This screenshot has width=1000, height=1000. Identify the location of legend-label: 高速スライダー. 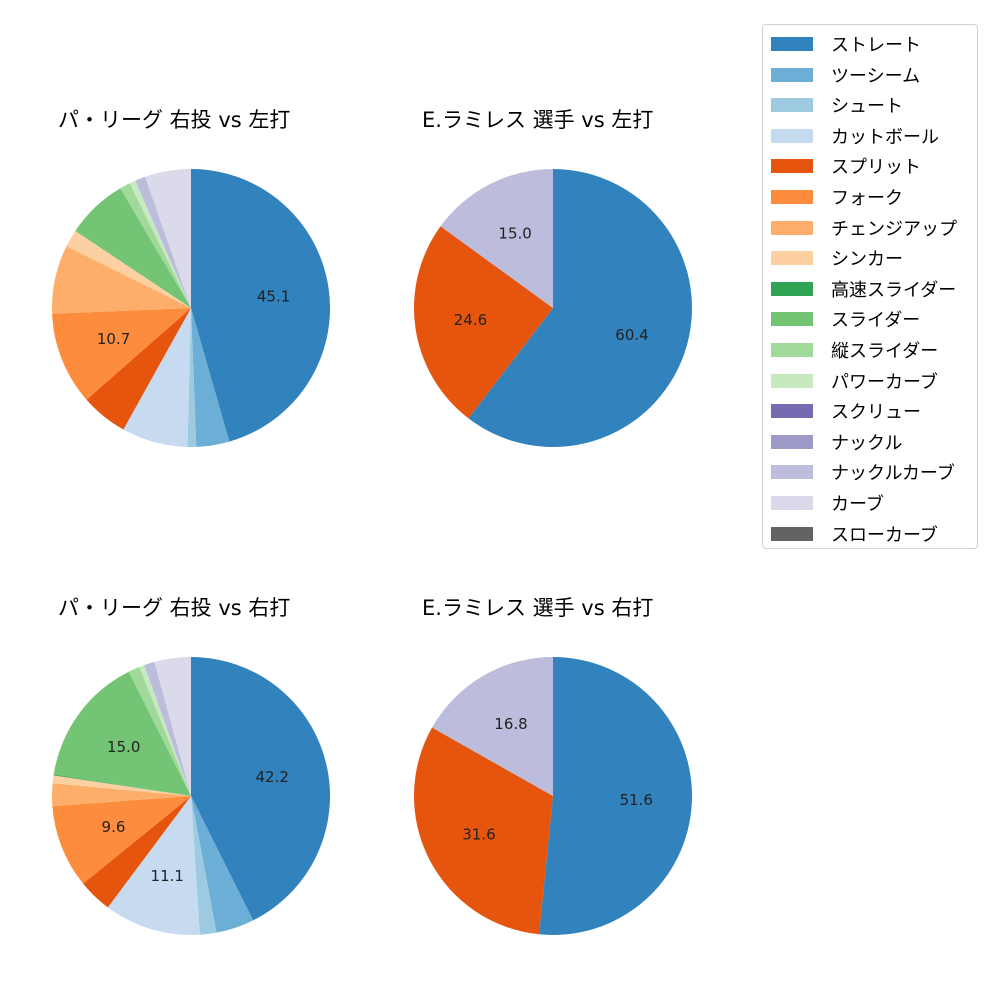
(894, 290).